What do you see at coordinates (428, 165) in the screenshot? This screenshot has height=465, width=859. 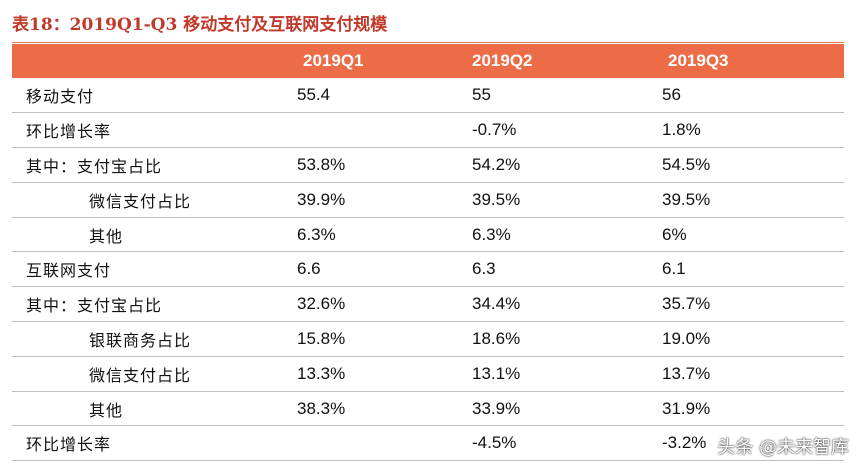 I see `table-row: 其中：支付宝占比 53.8% 54.2% 54.5%` at bounding box center [428, 165].